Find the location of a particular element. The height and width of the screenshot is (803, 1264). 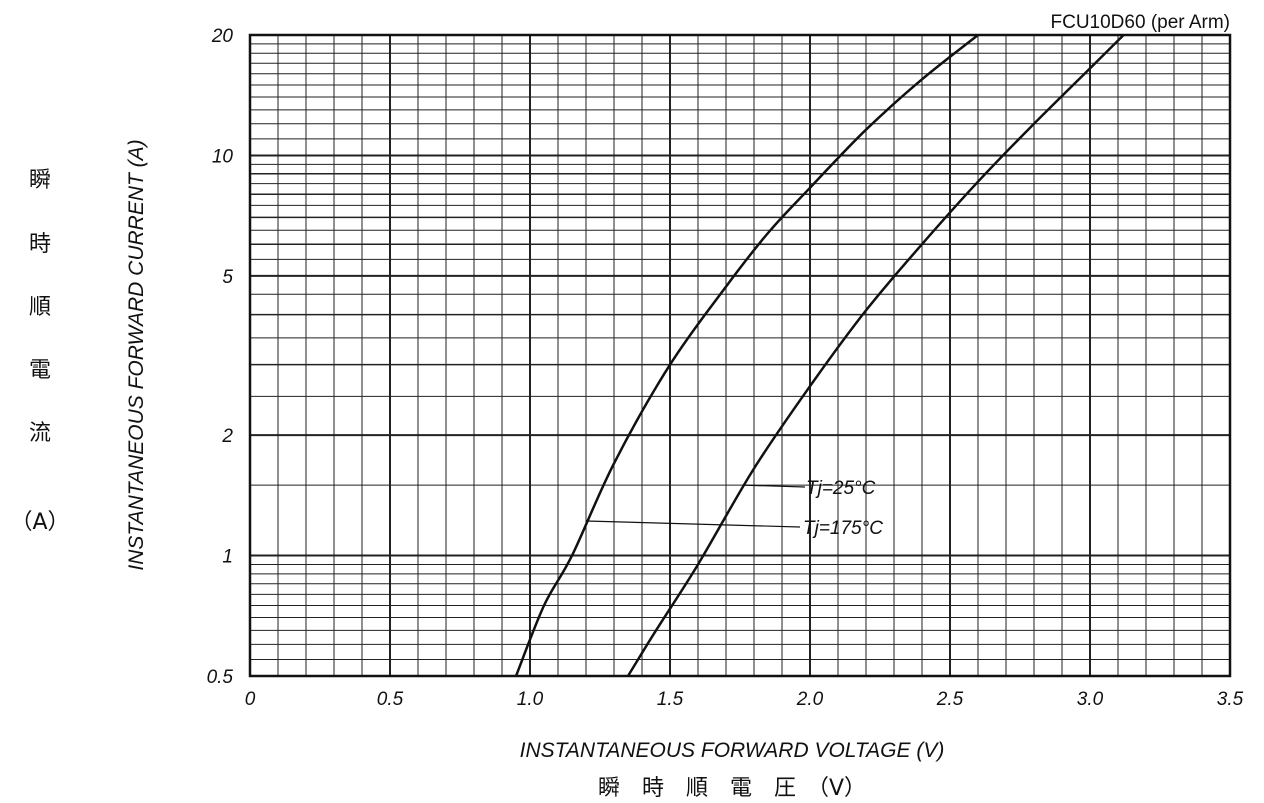

chart-title: FCU10D60 (per Arm) is located at coordinates (1141, 22).